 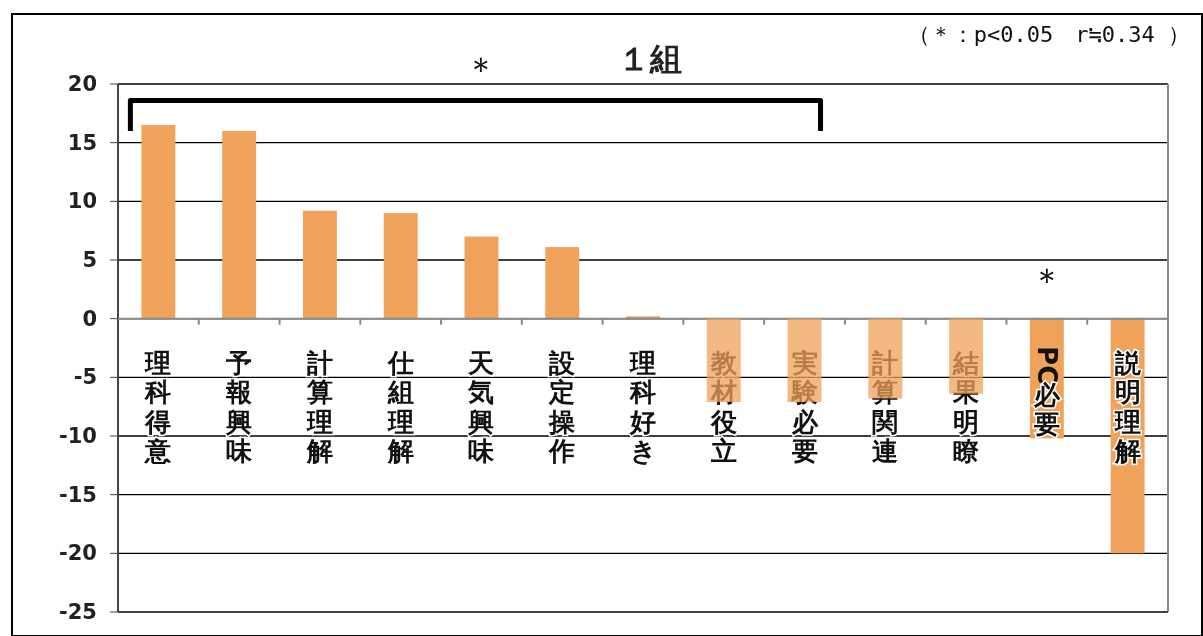 I want to click on y-tick-label: -15, so click(x=78, y=494).